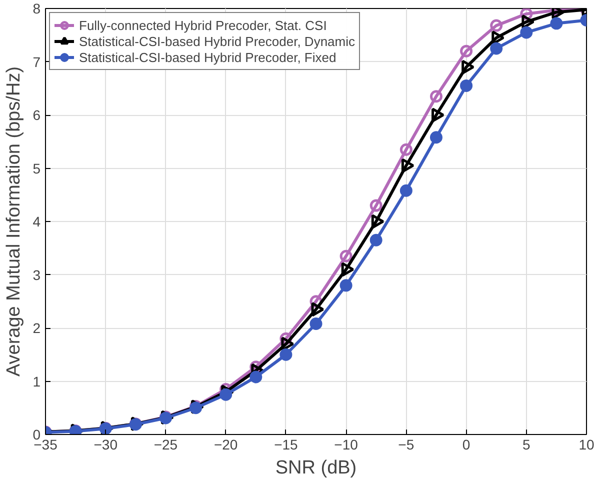 Image resolution: width=606 pixels, height=481 pixels. Describe the element at coordinates (226, 444) in the screenshot. I see `x-tick-label: −20` at that location.